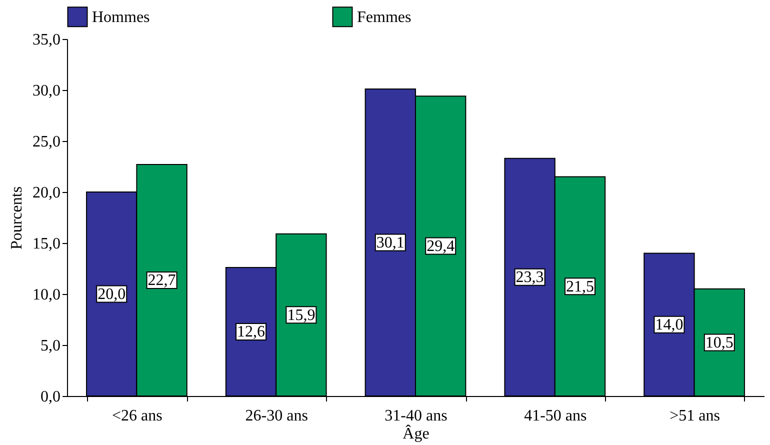 The width and height of the screenshot is (770, 445). I want to click on y-tick-label: 20,0, so click(46, 193).